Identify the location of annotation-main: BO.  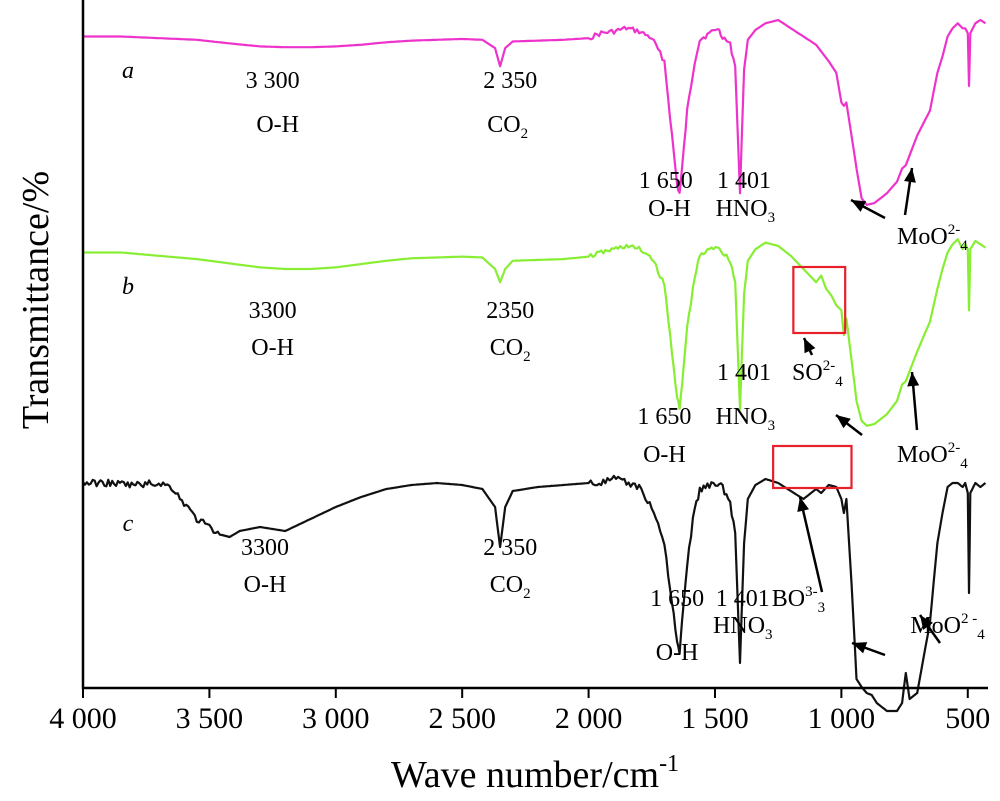
(788, 599).